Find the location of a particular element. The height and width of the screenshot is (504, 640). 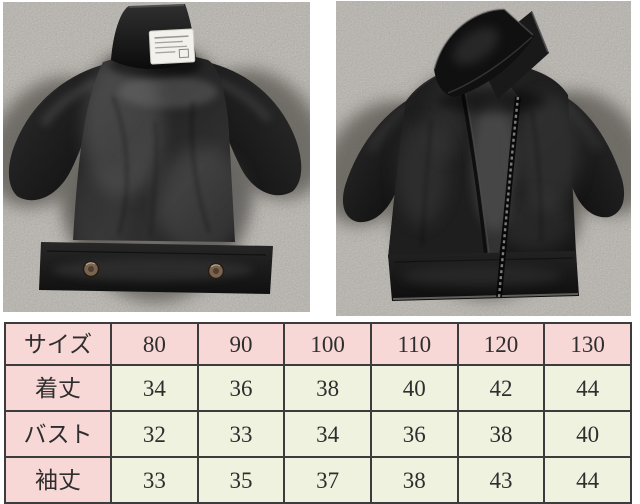

length-value: 42 is located at coordinates (501, 388).